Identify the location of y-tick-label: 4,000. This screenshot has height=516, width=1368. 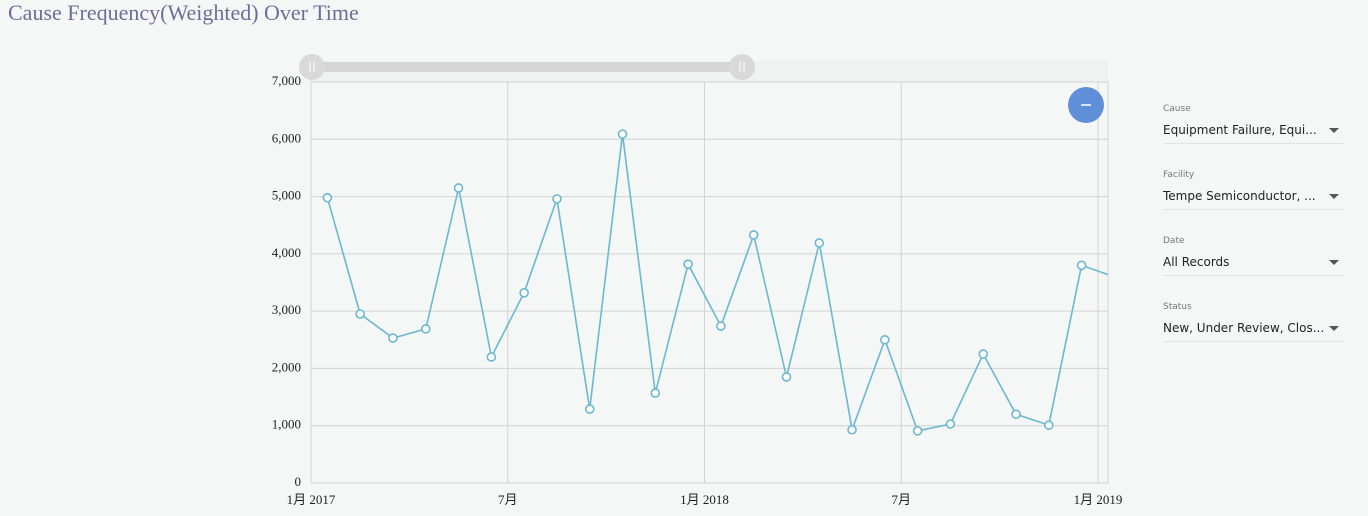
(286, 252).